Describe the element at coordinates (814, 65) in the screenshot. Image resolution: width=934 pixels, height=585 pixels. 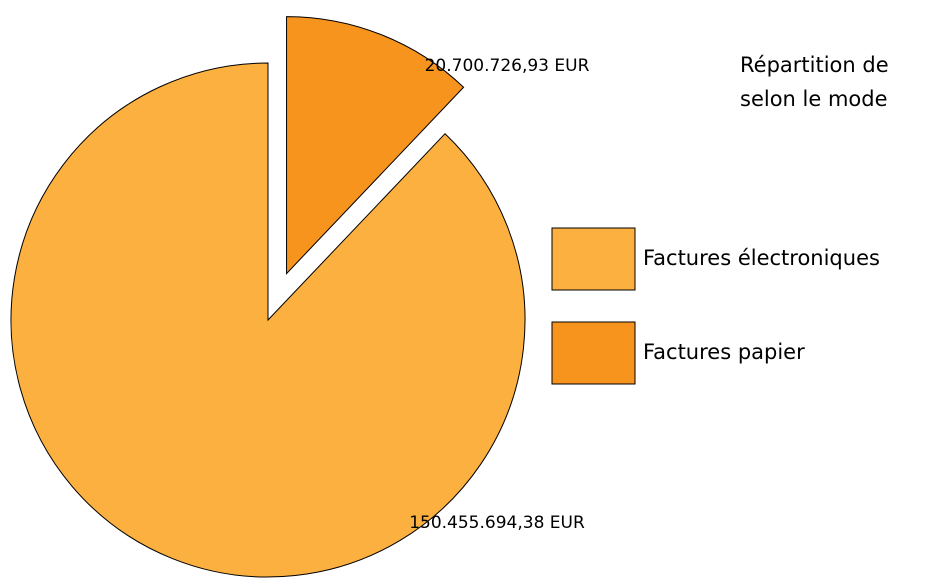
I see `chart-title-line: Répartition de` at that location.